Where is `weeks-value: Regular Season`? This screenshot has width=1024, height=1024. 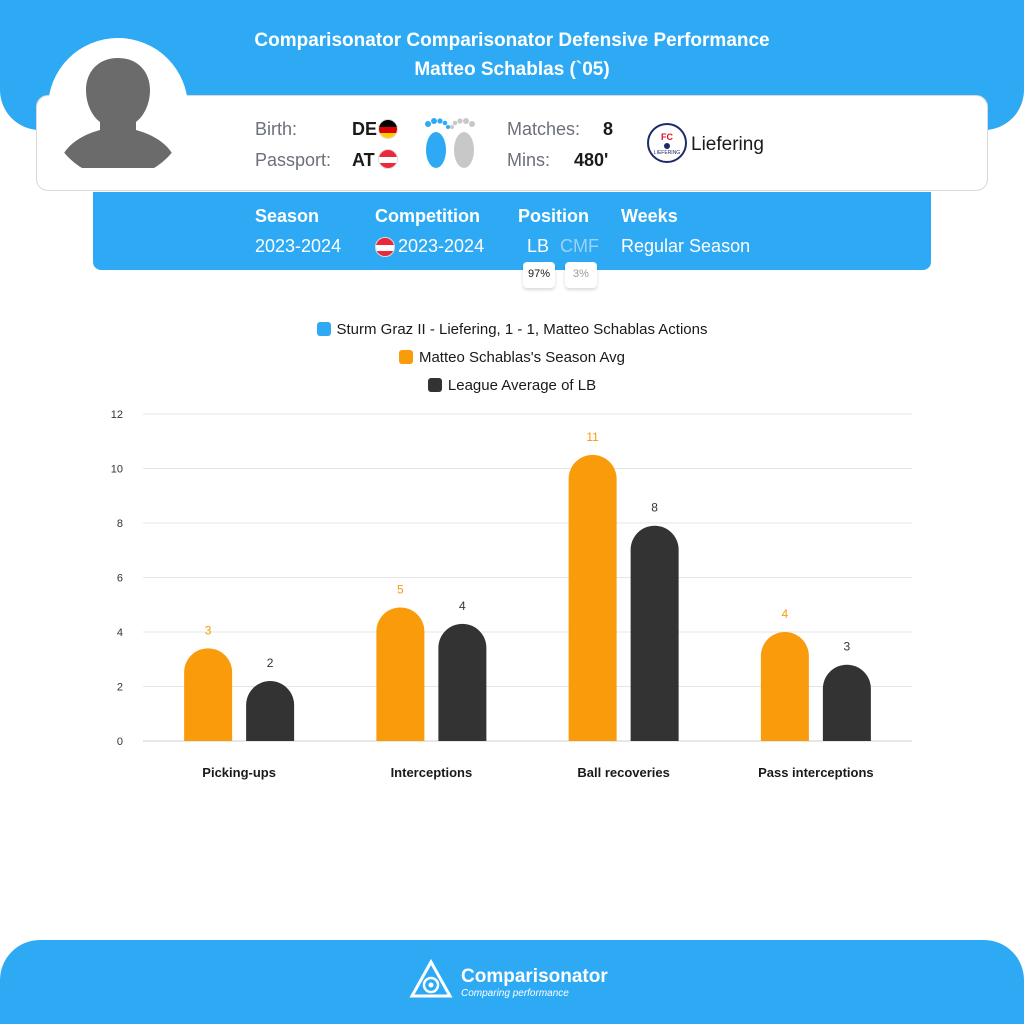
weeks-value: Regular Season is located at coordinates (686, 246).